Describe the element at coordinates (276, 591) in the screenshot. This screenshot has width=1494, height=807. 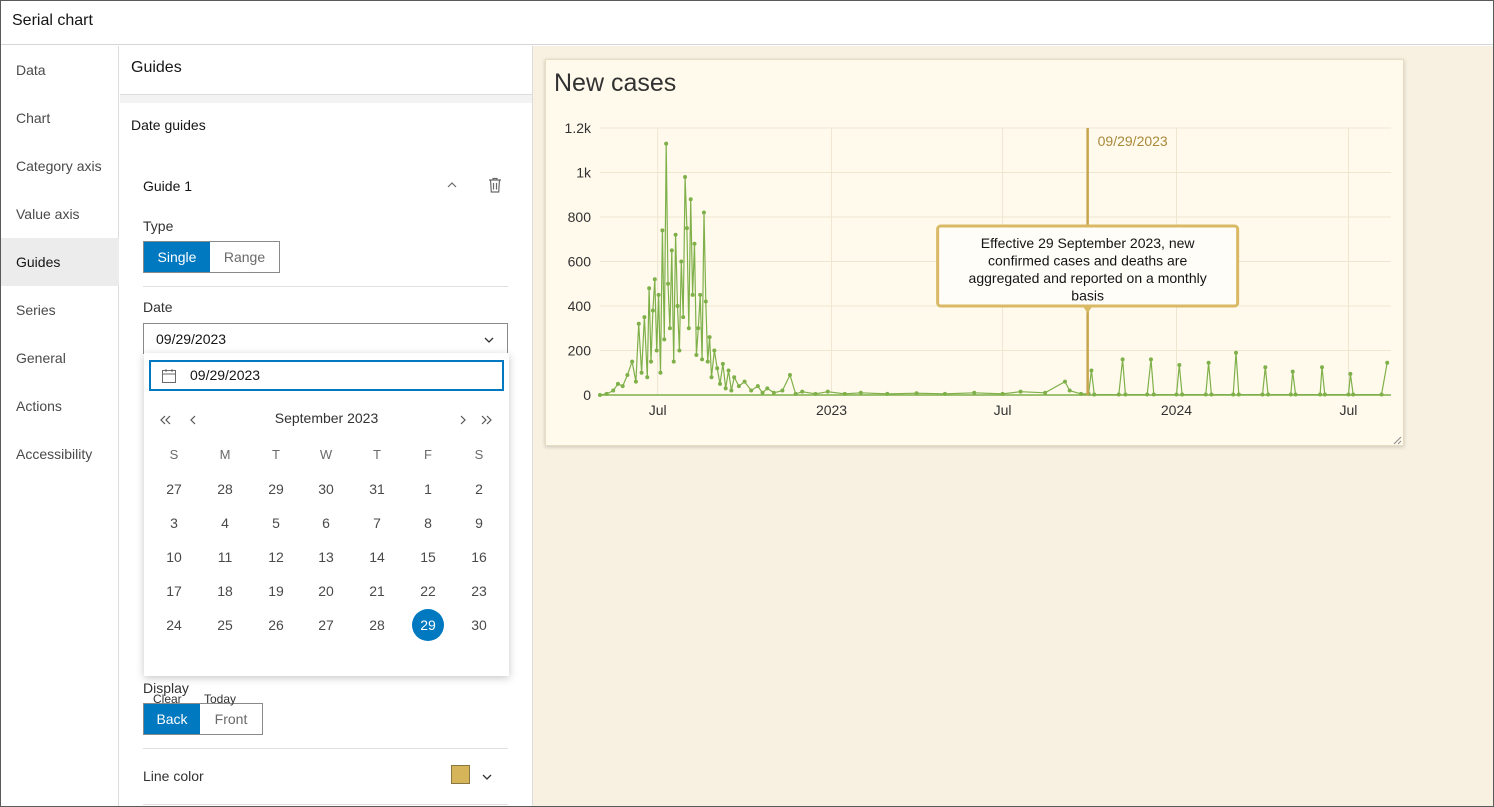
I see `calendar-day: 19` at that location.